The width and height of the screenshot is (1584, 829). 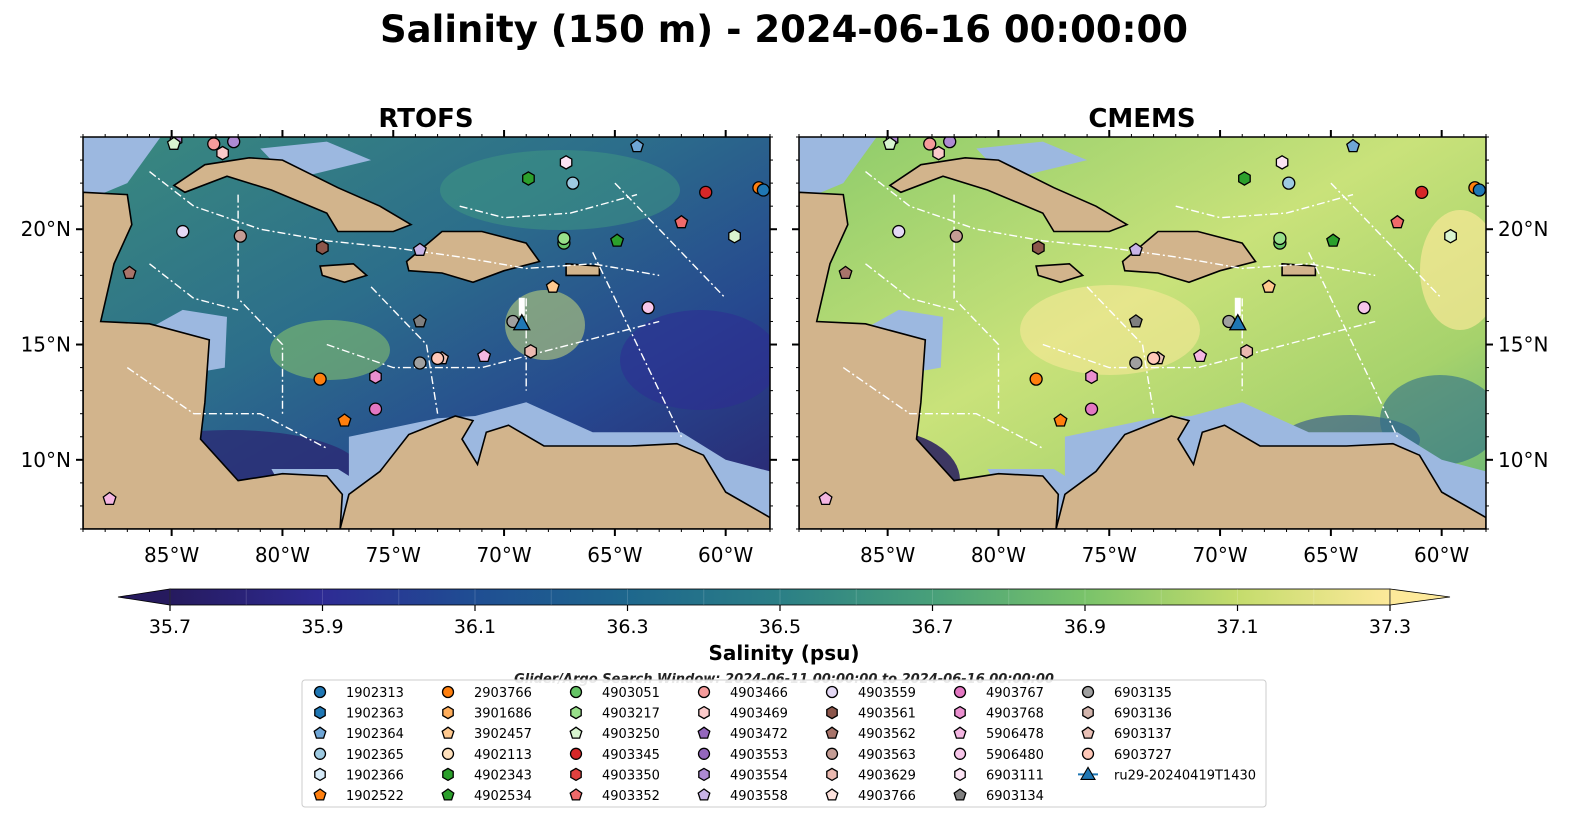 What do you see at coordinates (1015, 796) in the screenshot?
I see `legend-label: 6903134` at bounding box center [1015, 796].